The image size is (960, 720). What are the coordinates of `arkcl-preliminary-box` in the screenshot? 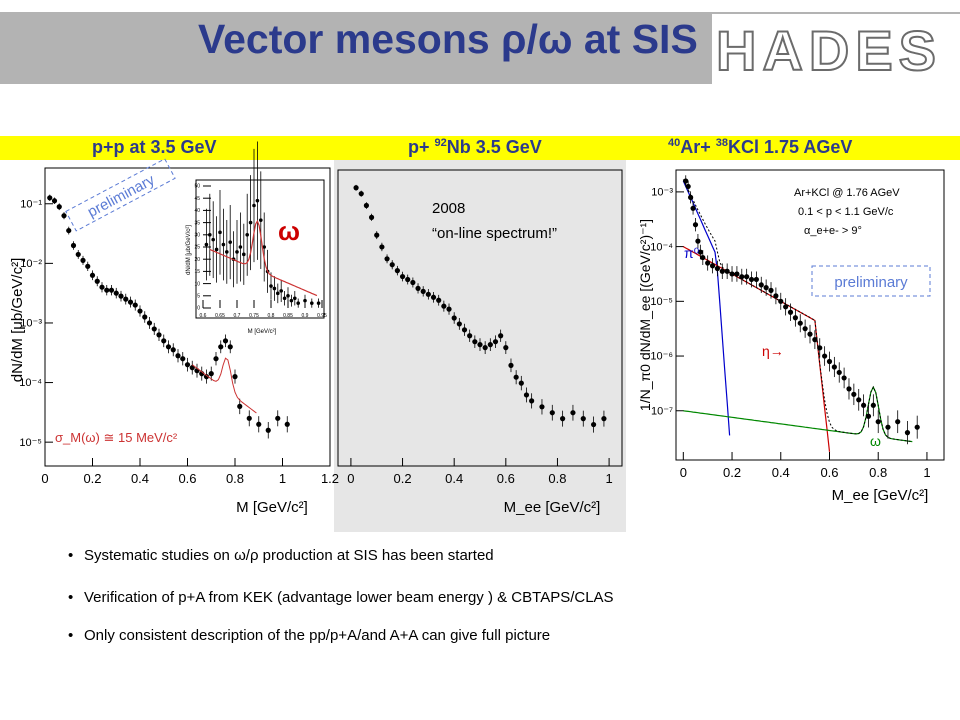 It's located at (871, 281).